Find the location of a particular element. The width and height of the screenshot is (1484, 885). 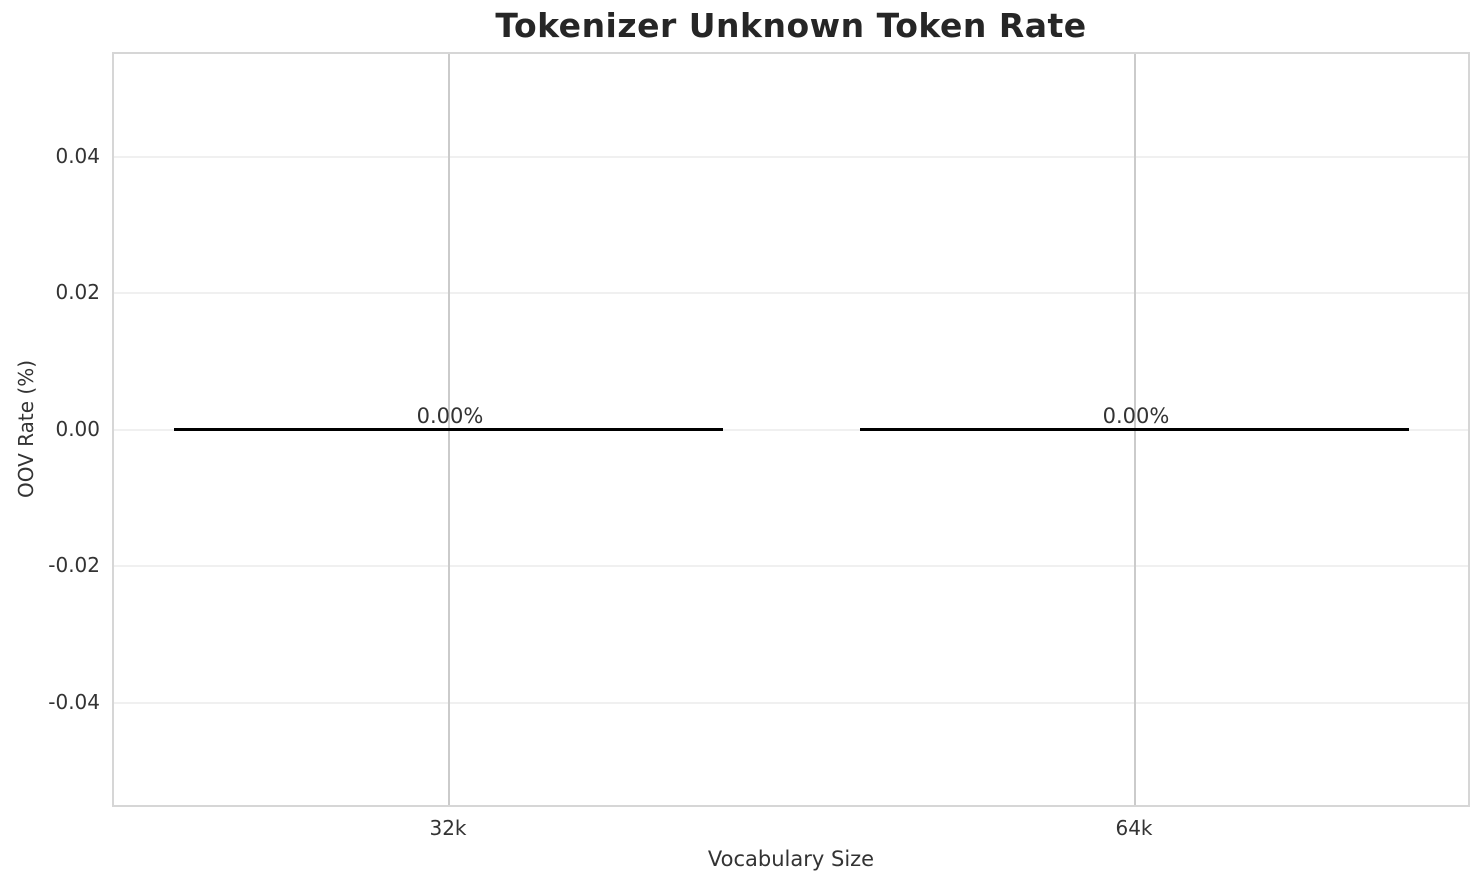

x-axis-label: Vocabulary Size is located at coordinates (791, 859).